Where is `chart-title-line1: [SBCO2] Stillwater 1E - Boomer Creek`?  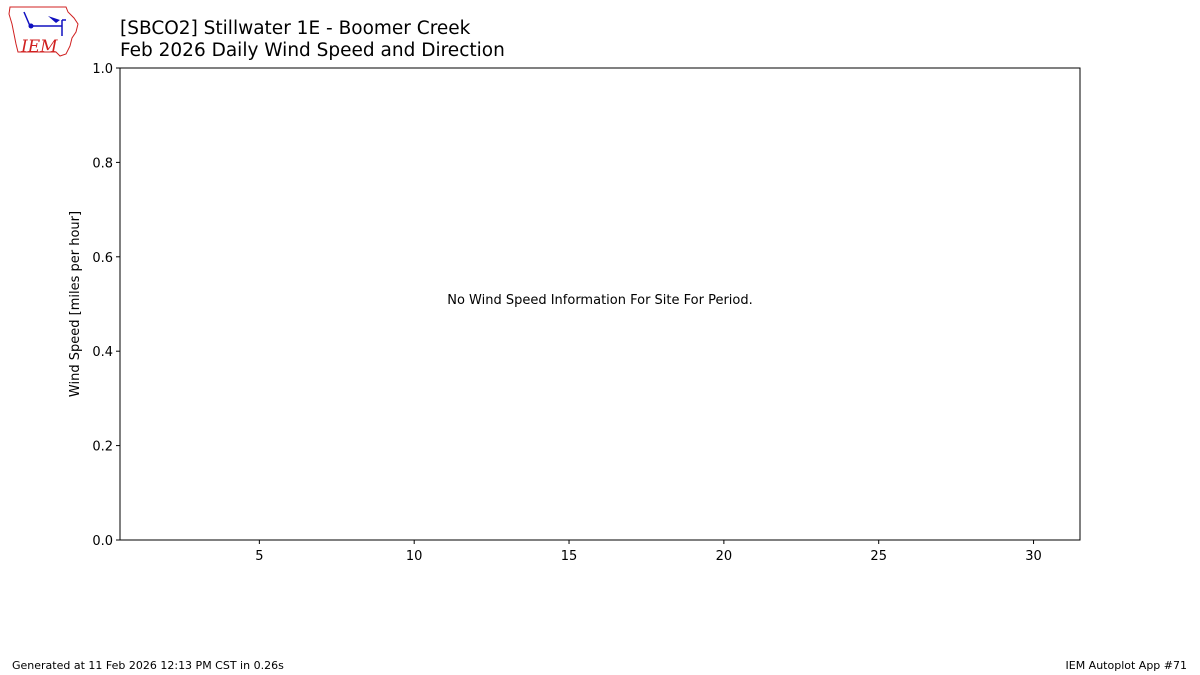
chart-title-line1: [SBCO2] Stillwater 1E - Boomer Creek is located at coordinates (295, 28).